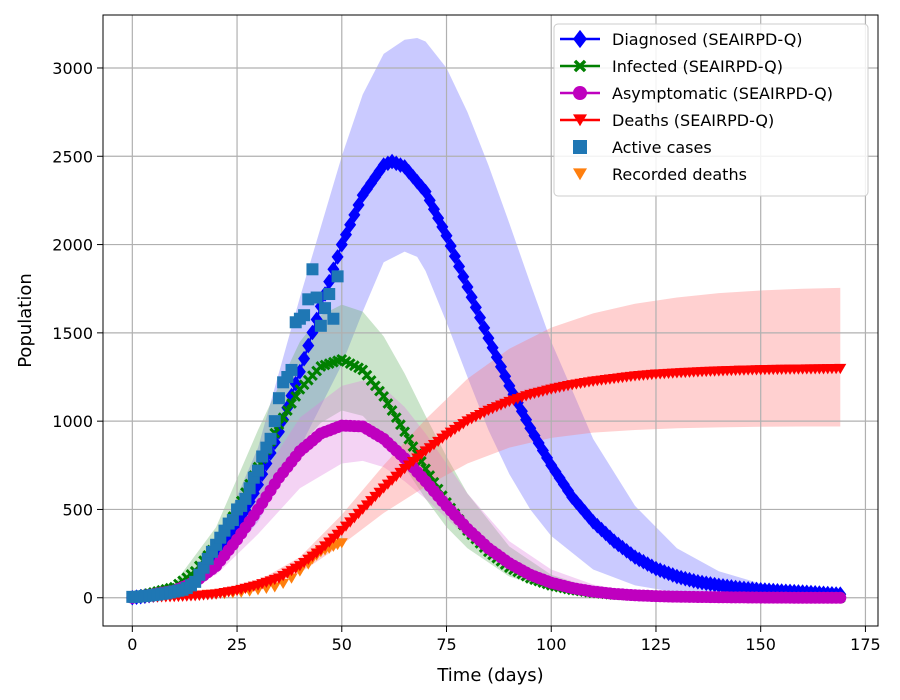 This screenshot has width=900, height=700. I want to click on x-axis-title: Time (days), so click(489, 675).